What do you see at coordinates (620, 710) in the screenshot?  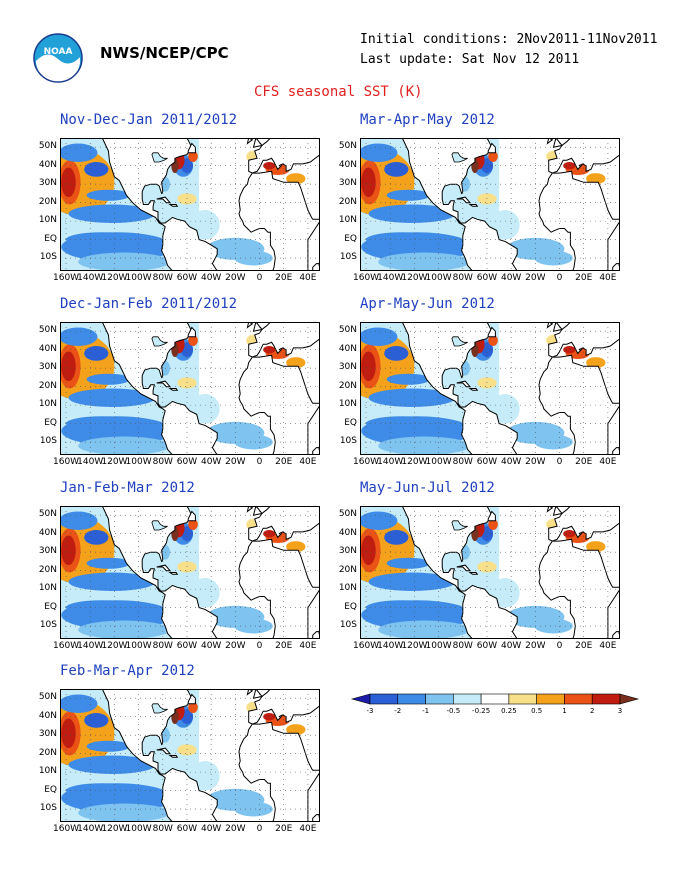 I see `colorbar-tick-label: 3` at bounding box center [620, 710].